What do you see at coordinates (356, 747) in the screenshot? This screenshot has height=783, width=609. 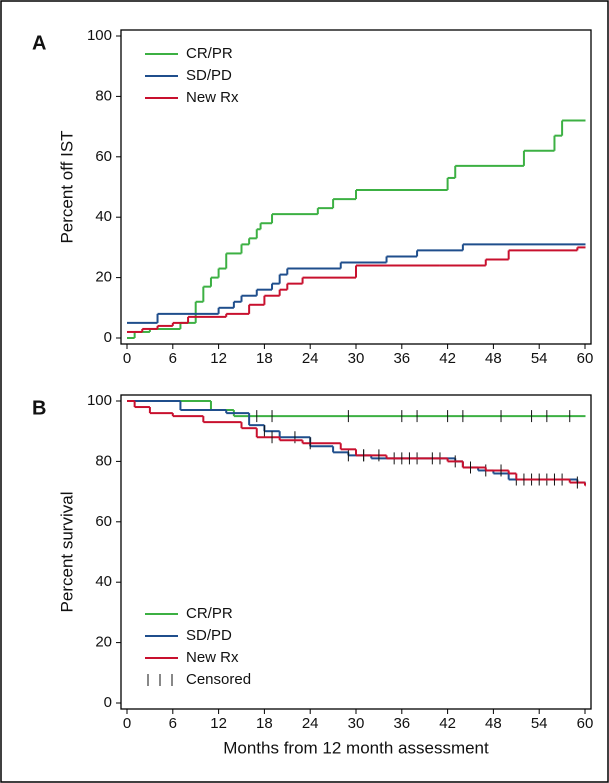 I see `x-axis-title: Months from 12 month assessment` at bounding box center [356, 747].